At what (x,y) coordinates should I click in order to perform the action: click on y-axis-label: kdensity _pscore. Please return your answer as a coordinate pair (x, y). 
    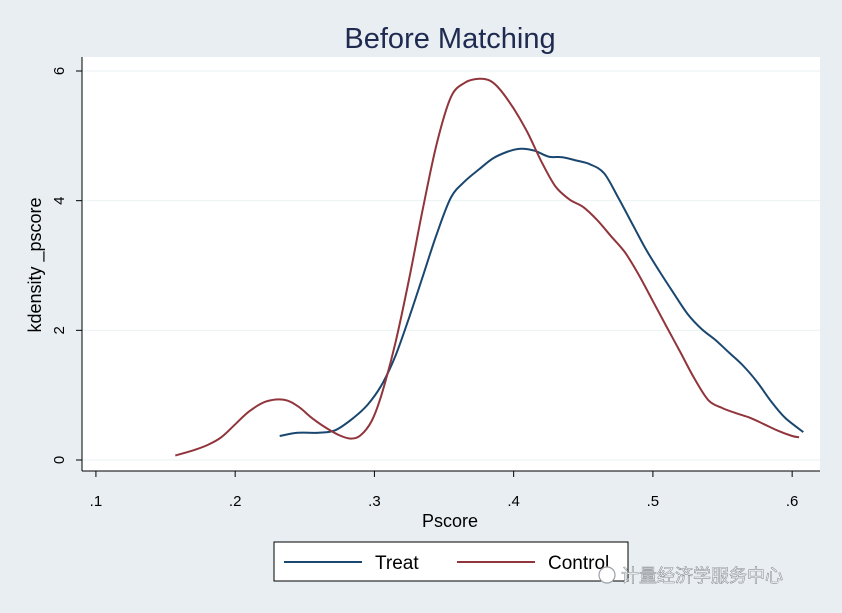
    Looking at the image, I should click on (35, 264).